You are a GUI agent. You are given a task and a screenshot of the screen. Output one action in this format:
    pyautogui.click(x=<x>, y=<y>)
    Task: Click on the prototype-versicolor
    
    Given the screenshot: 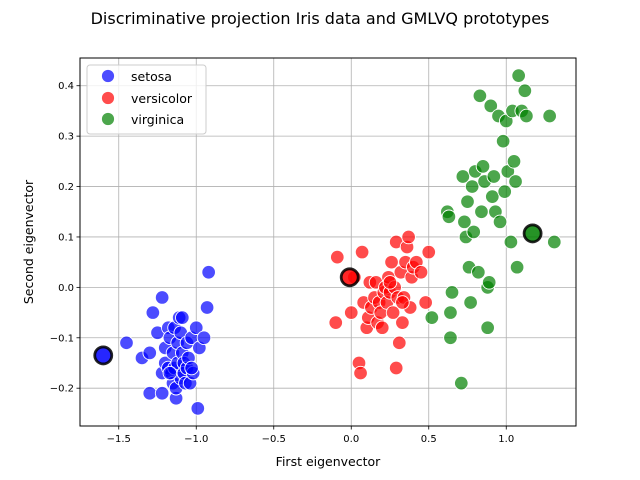 What is the action you would take?
    pyautogui.click(x=349, y=277)
    